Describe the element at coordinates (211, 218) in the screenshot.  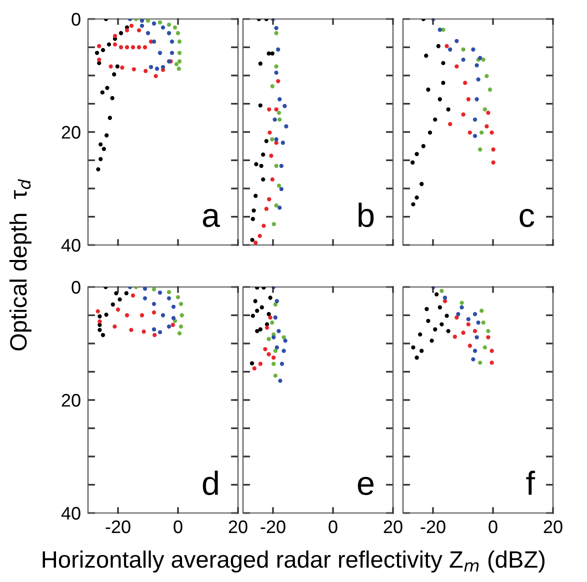
I see `annotation: a` at that location.